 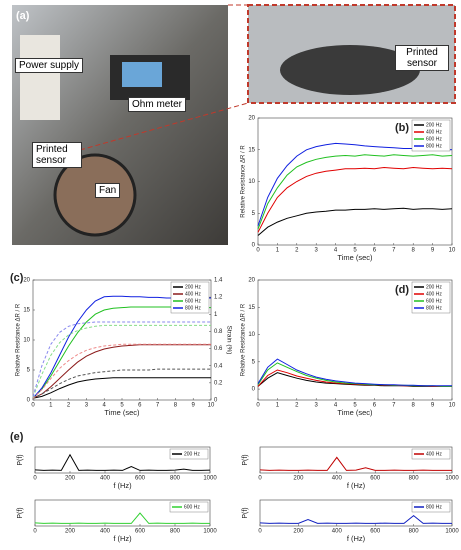 I want to click on y2-tick-label: 1, so click(x=216, y=315).